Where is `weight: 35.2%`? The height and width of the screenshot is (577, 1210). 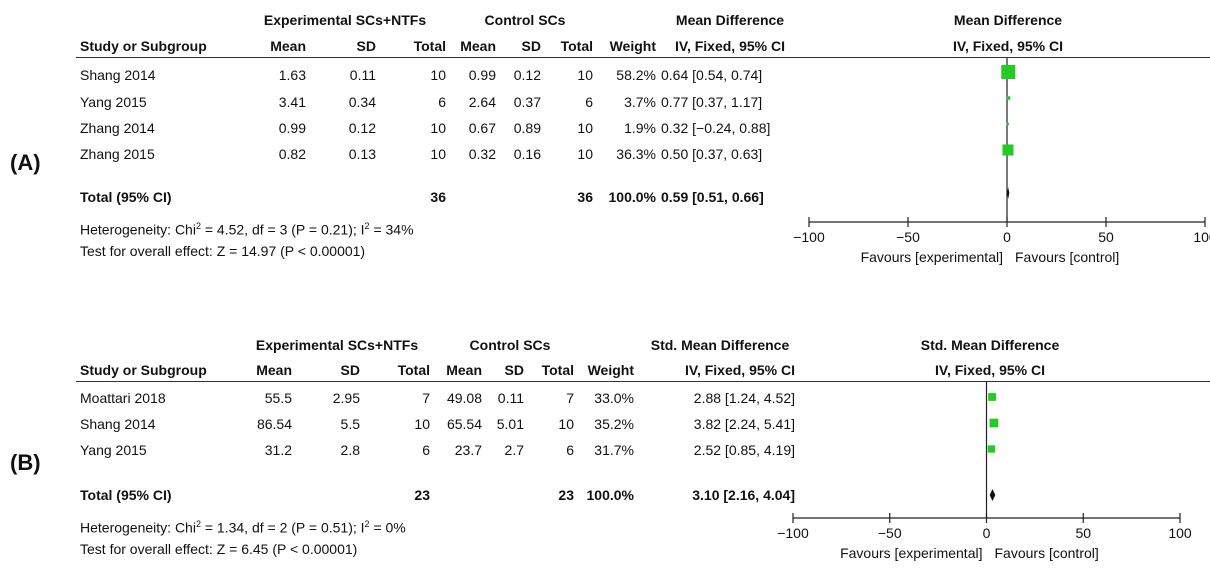 weight: 35.2% is located at coordinates (614, 424).